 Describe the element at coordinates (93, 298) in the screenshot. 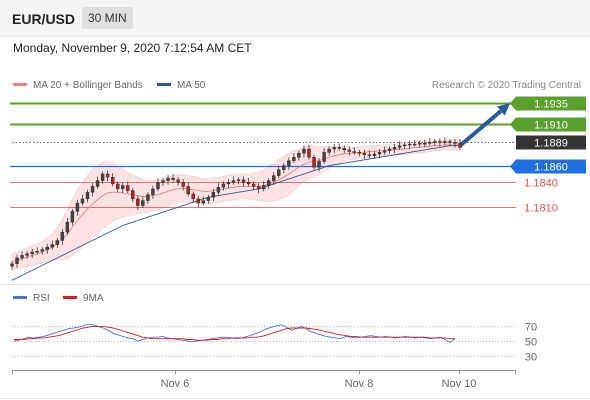

I see `ma9-label: 9MA` at that location.